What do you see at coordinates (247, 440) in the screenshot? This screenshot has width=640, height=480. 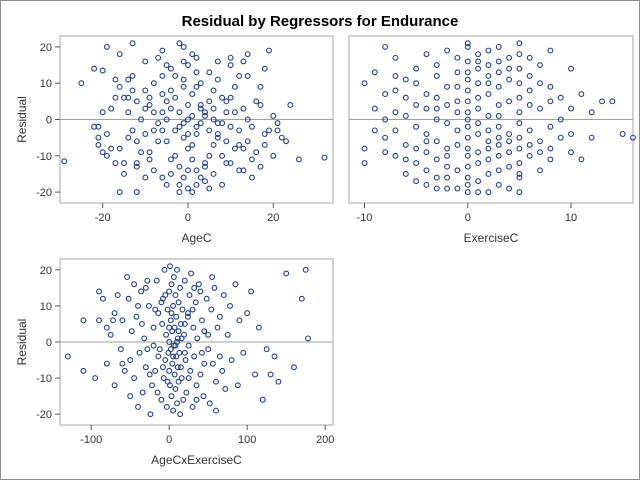 I see `x-tick-label: 100` at bounding box center [247, 440].